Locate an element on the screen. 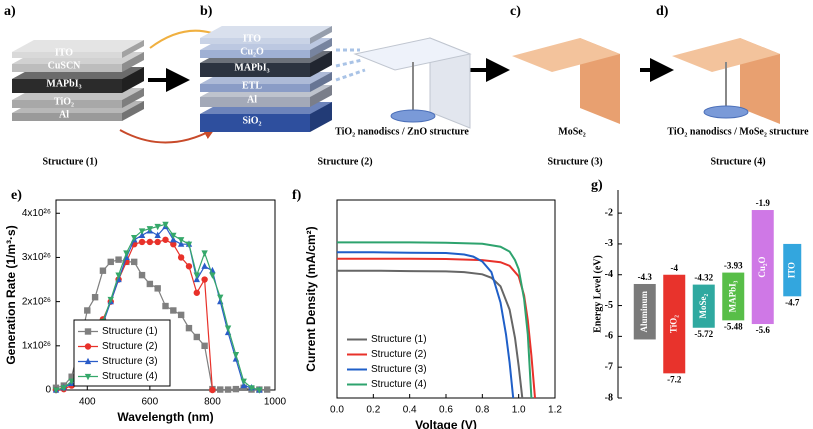 This screenshot has width=813, height=429. layer-label: TiO₂ is located at coordinates (64, 101).